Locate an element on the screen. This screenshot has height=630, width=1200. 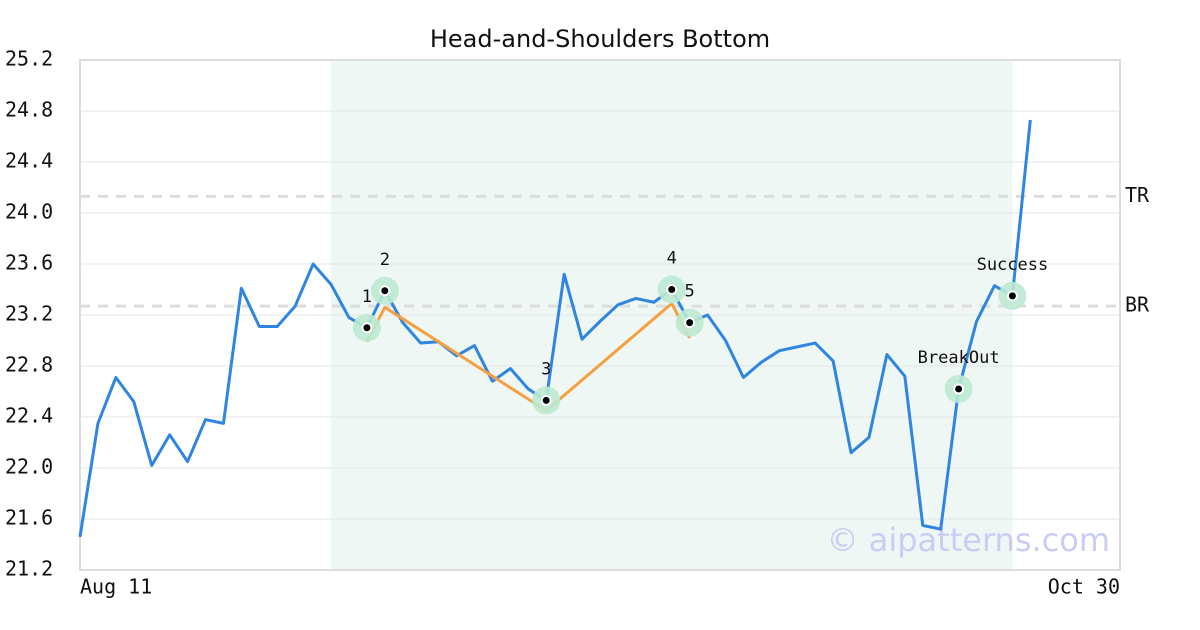
x-tick-label: Aug 11 is located at coordinates (116, 587).